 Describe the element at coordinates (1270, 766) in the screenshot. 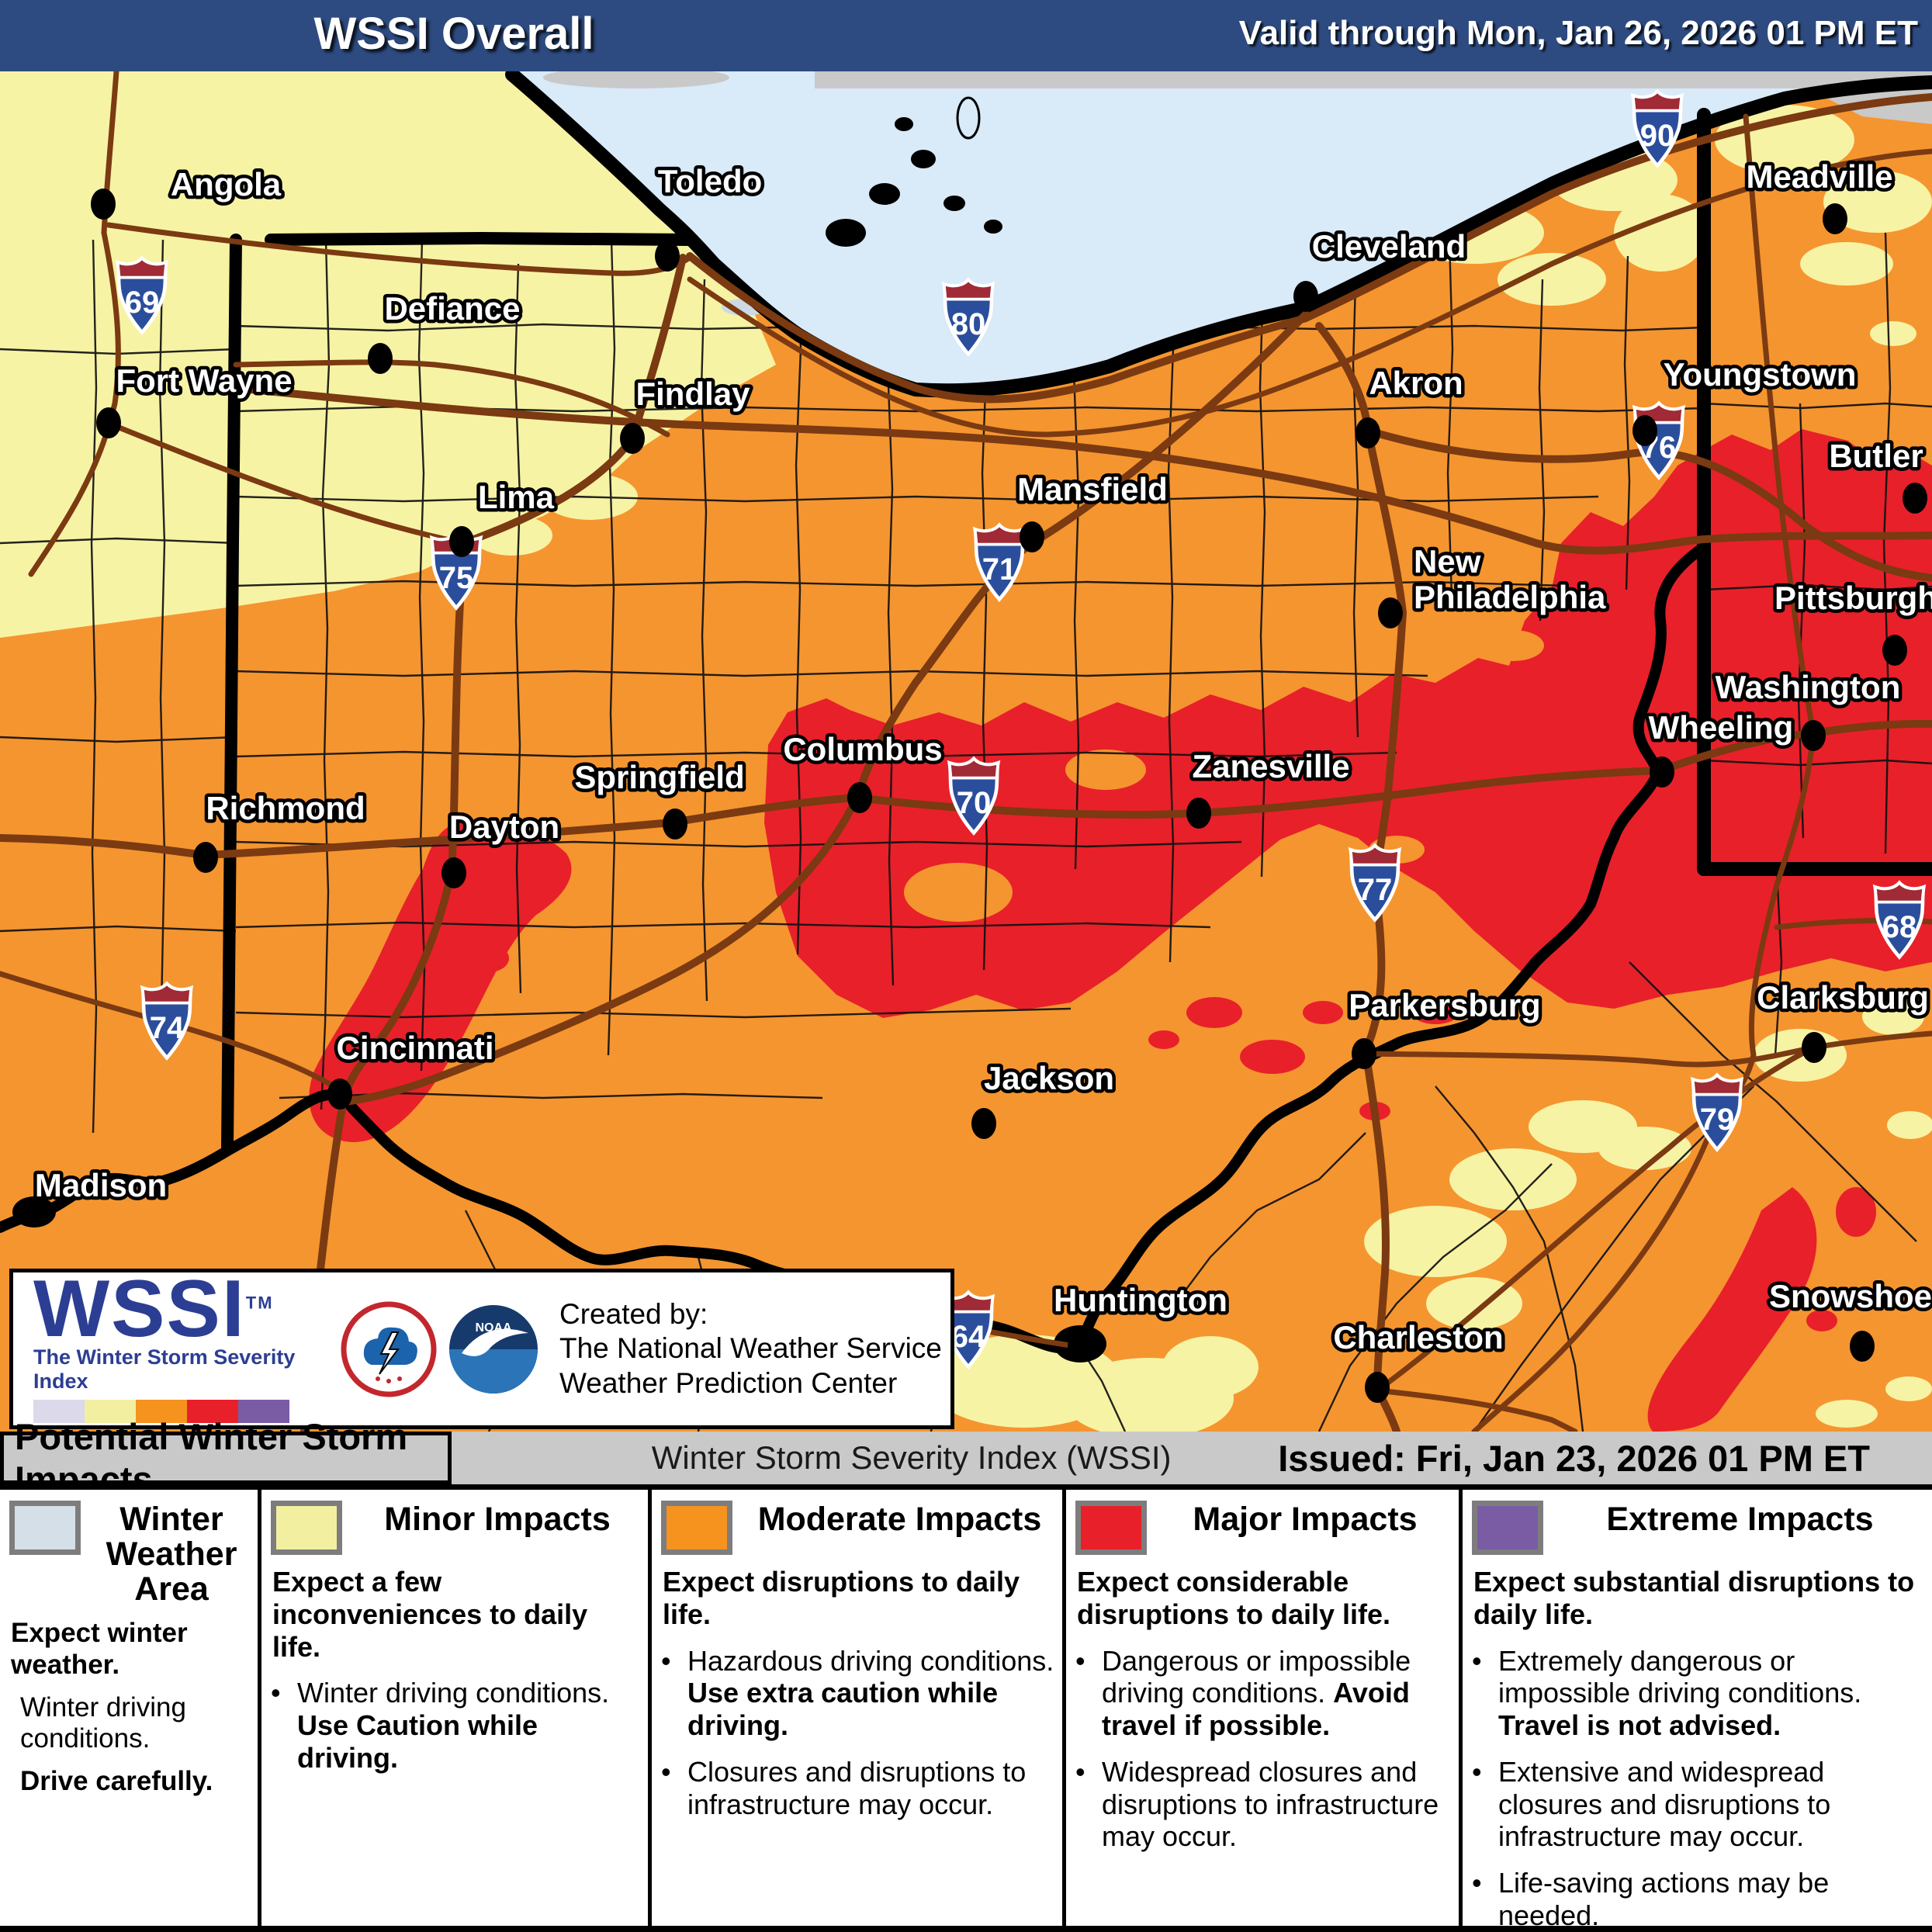

I see `svg-text: Zanesville` at that location.